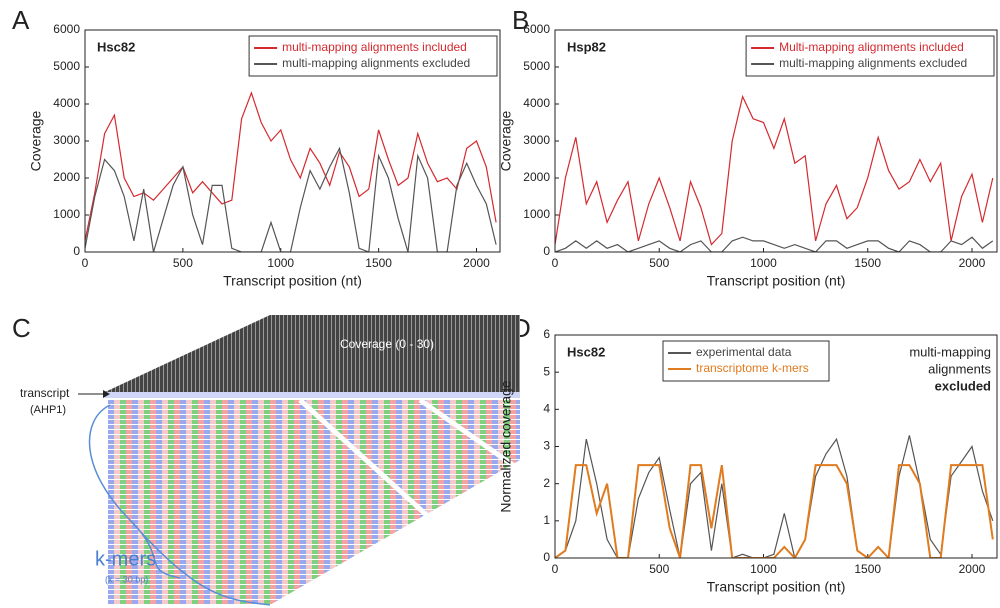  Describe the element at coordinates (48, 410) in the screenshot. I see `transcript-name: (AHP1)` at that location.